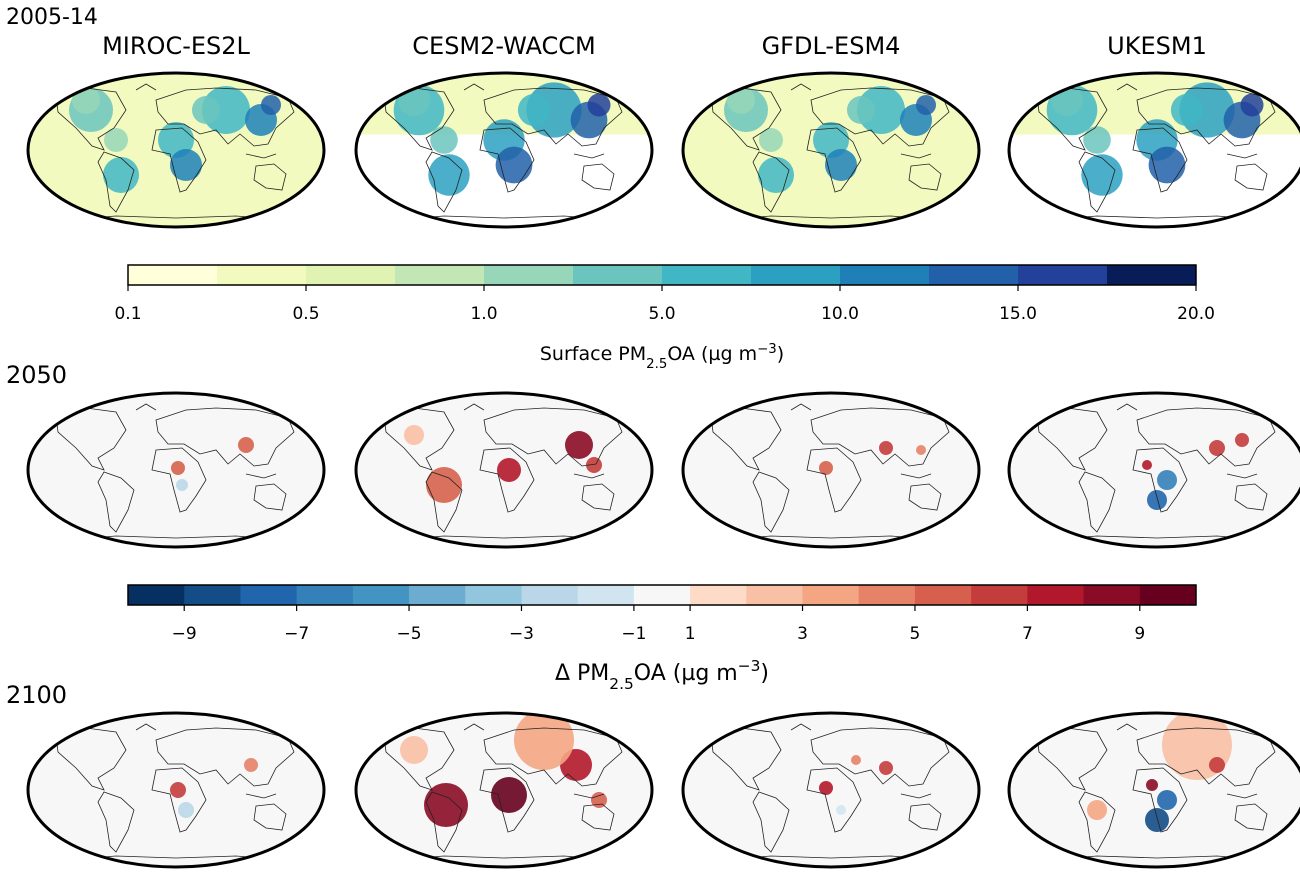 Image resolution: width=1300 pixels, height=874 pixels. I want to click on colorbar-tick-label: 0.1, so click(127, 314).